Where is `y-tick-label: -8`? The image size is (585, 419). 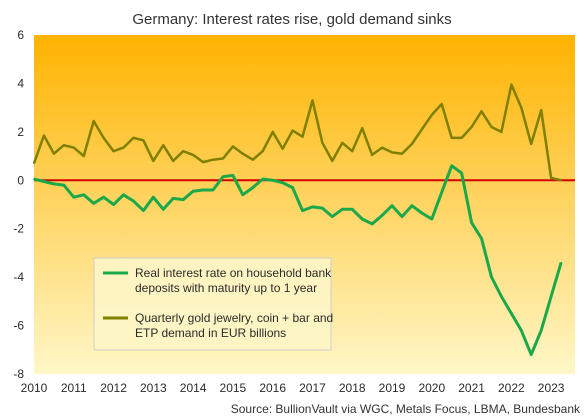 y-tick-label: -8 is located at coordinates (18, 374).